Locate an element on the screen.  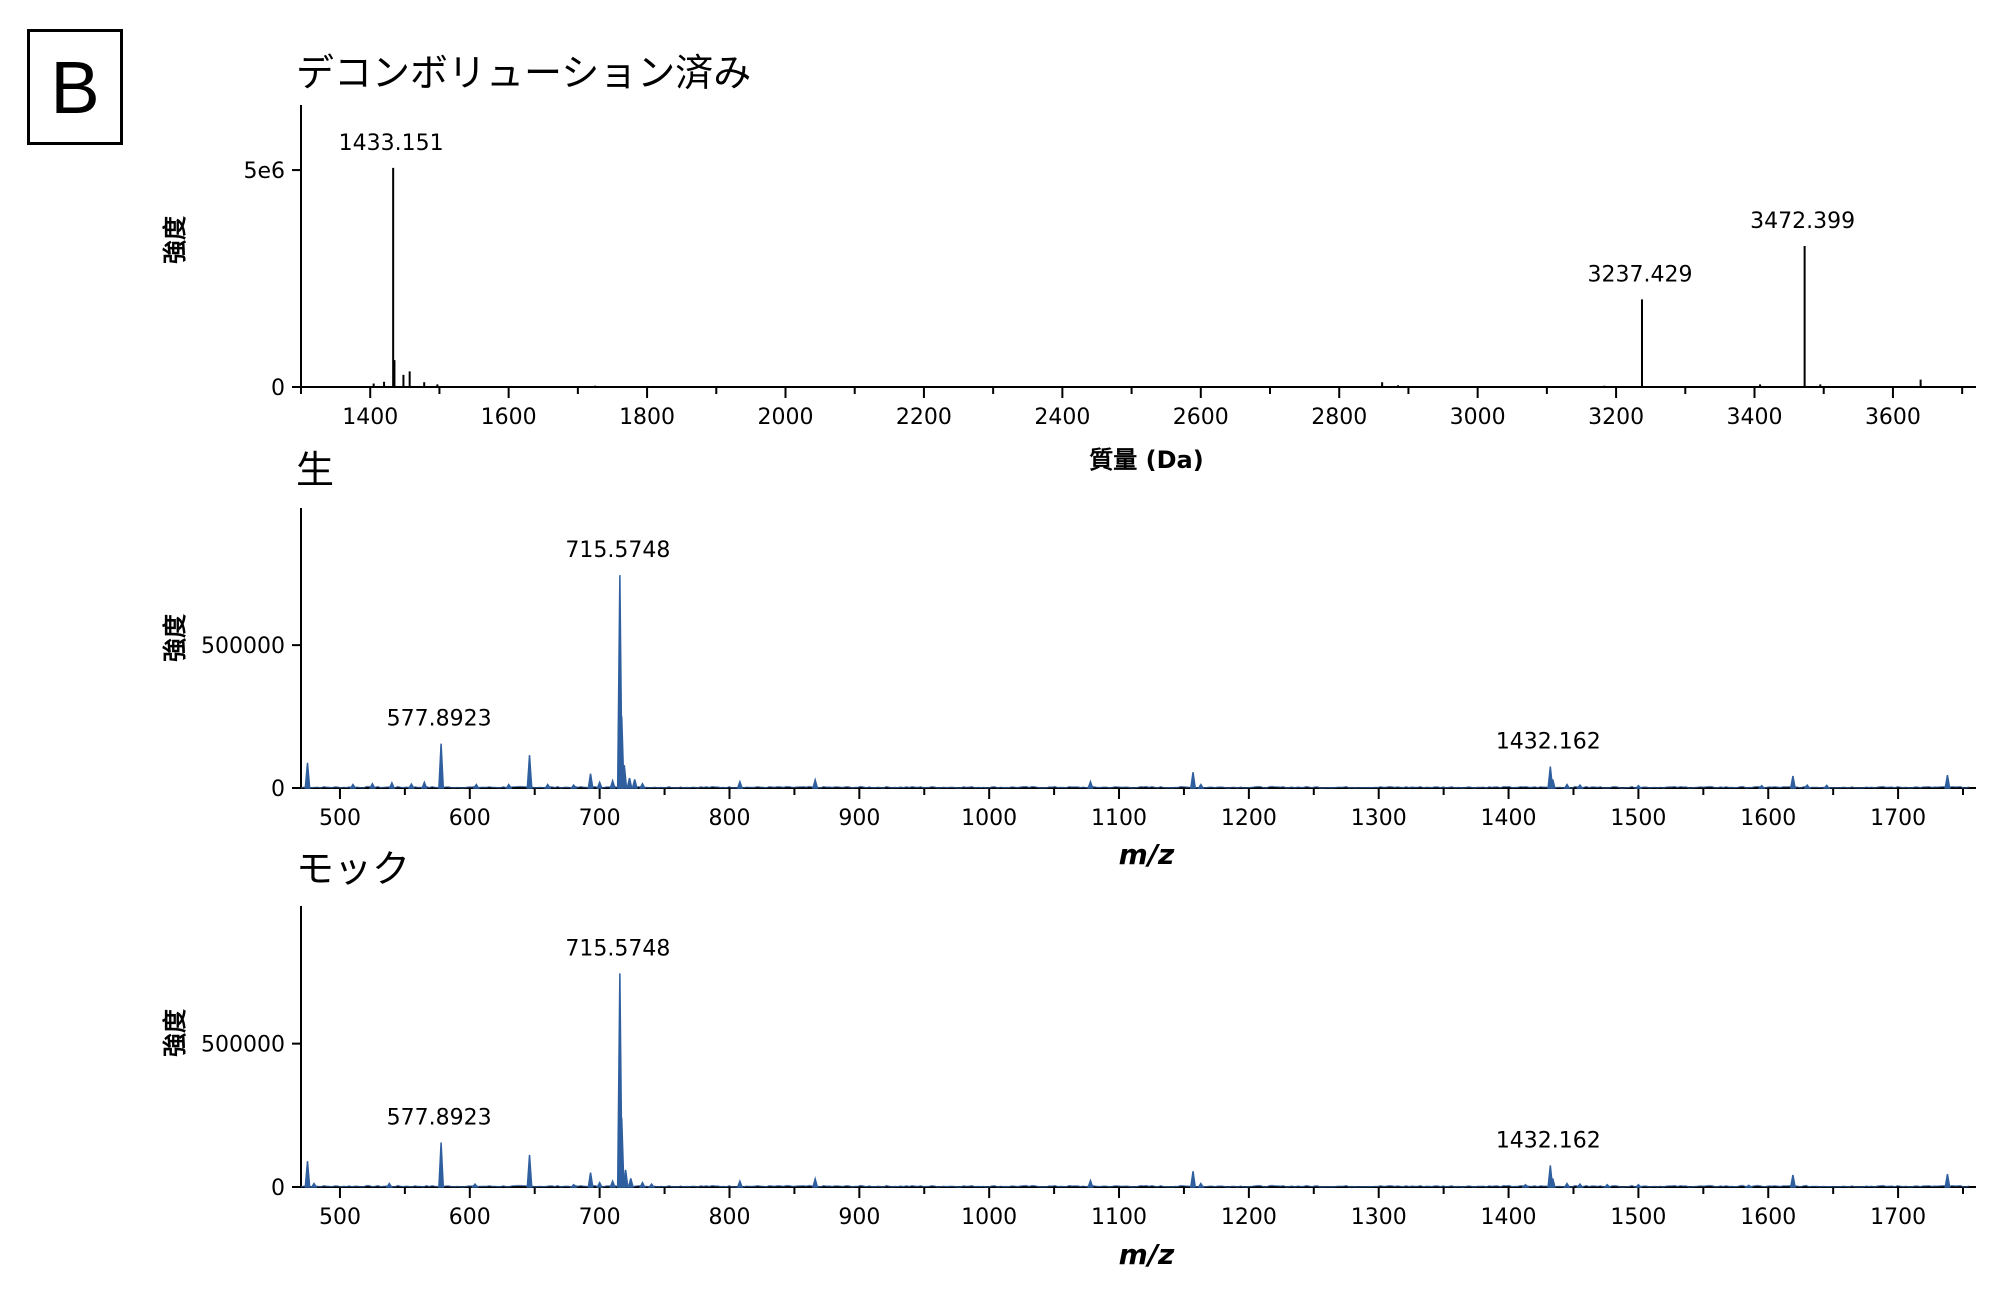
mock-x-tick-label: 1500 is located at coordinates (1638, 1217).